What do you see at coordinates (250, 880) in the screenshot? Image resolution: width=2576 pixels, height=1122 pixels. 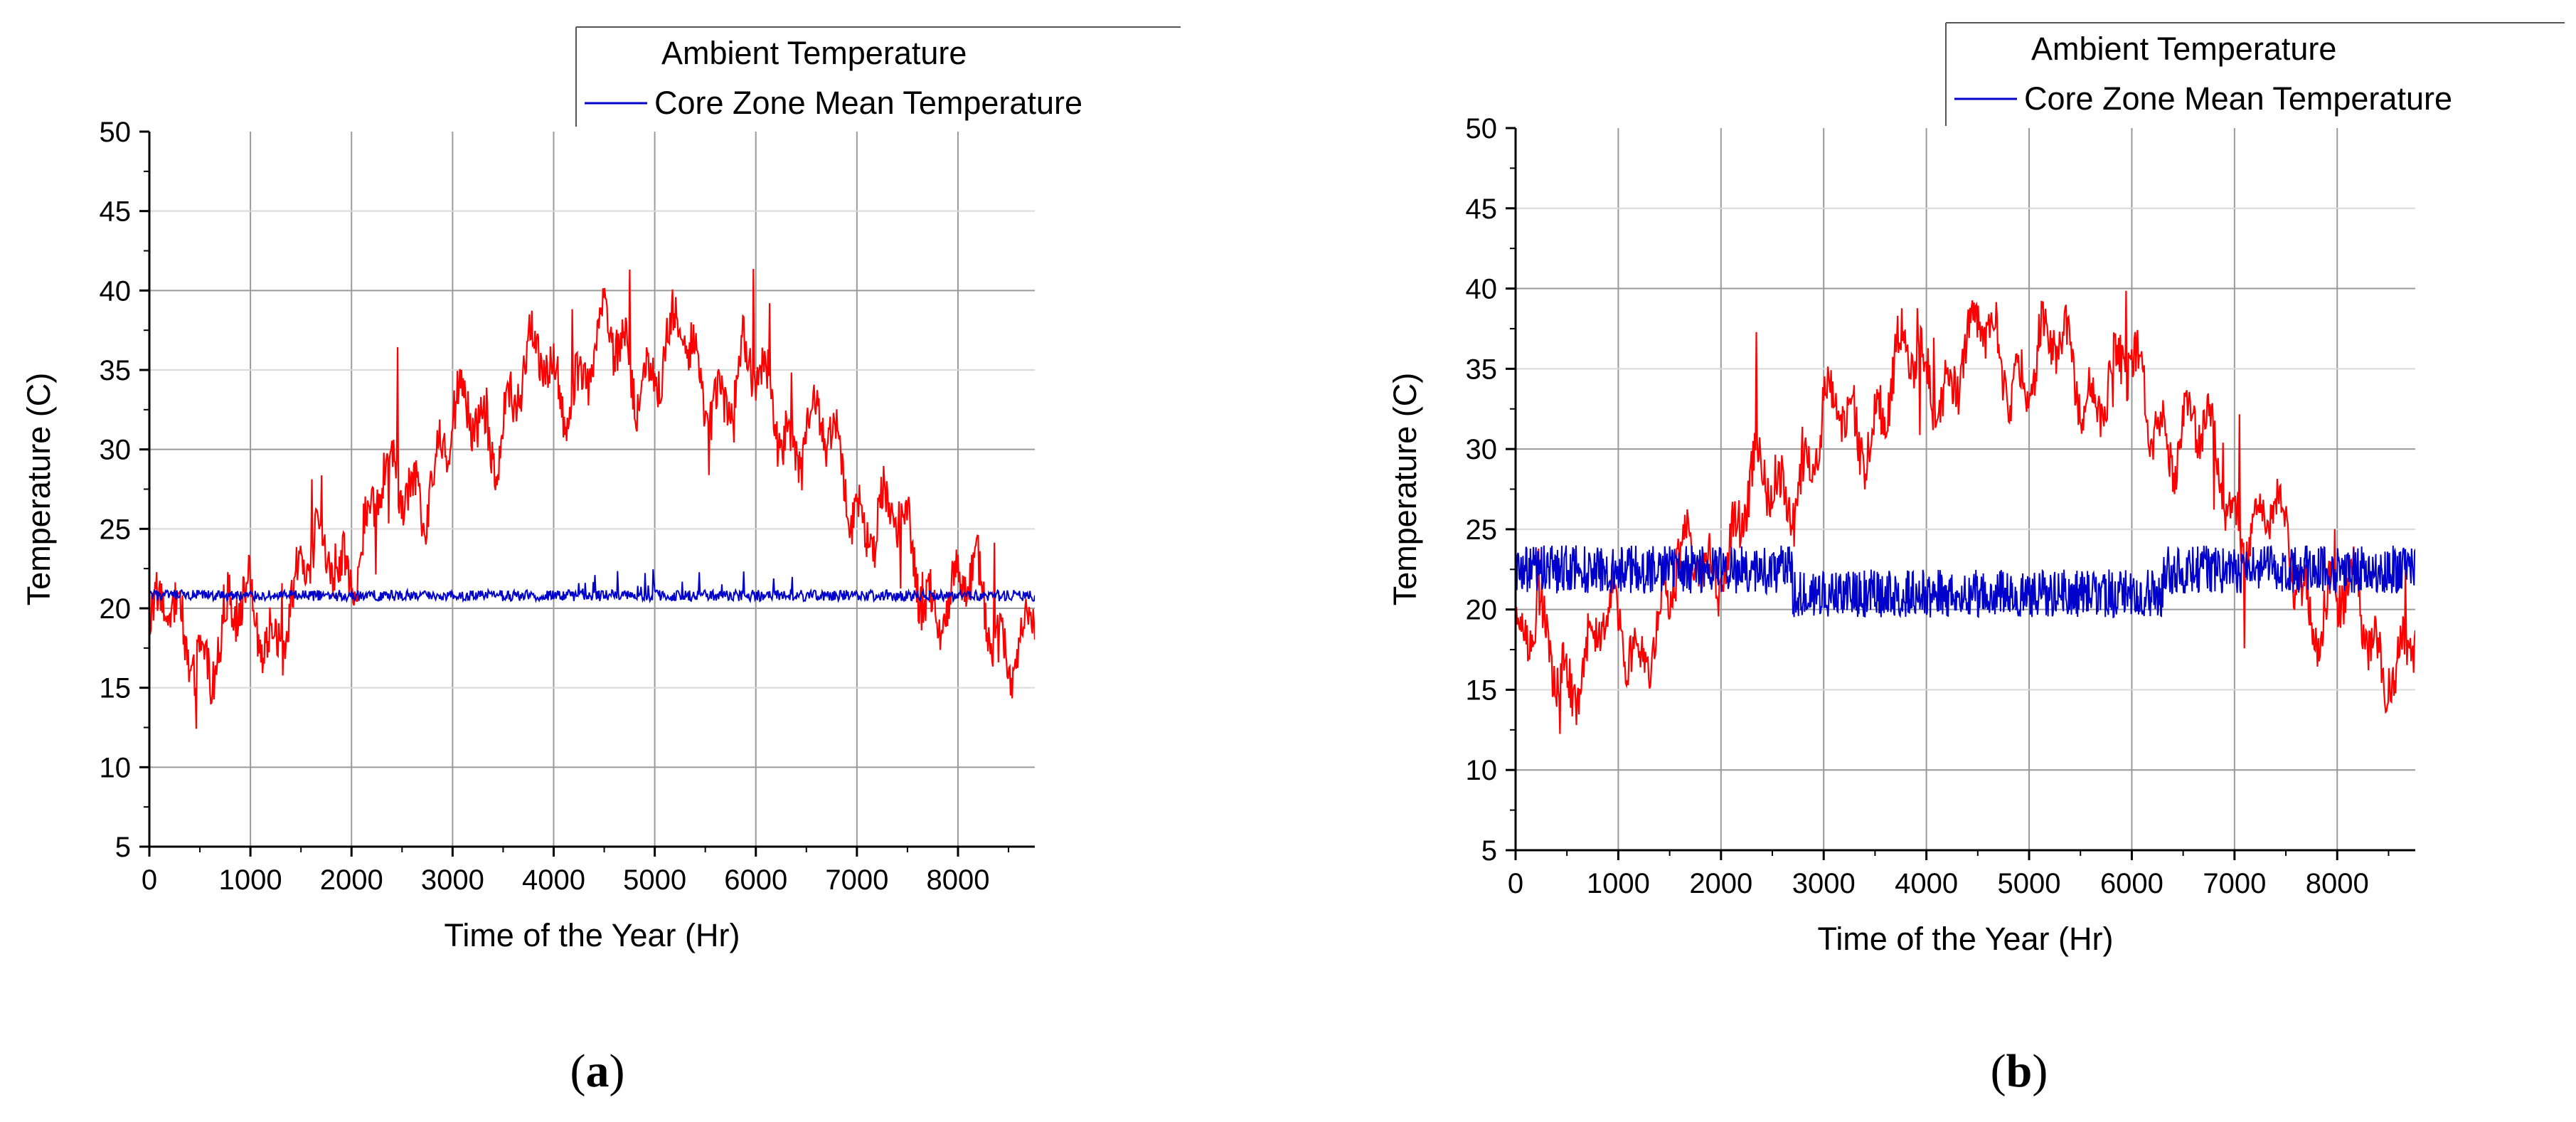 I see `x-tick-label-a-1000: 1000` at bounding box center [250, 880].